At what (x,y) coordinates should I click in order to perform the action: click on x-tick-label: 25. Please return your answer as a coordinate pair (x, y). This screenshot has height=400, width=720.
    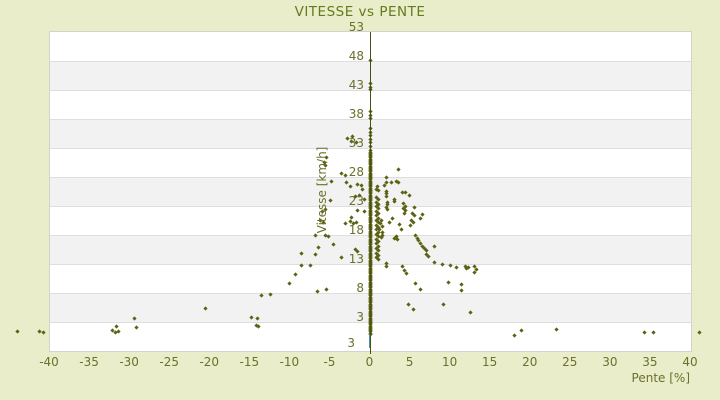
    Looking at the image, I should click on (570, 362).